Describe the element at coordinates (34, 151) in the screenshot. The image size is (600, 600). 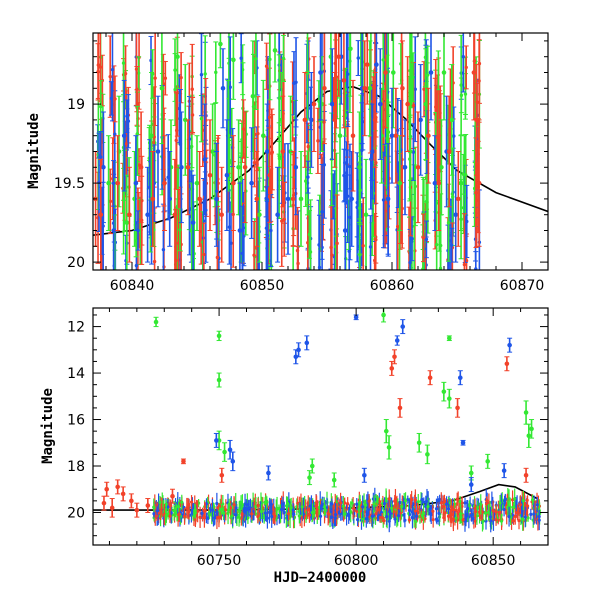
I see `y-axis-title-top: Magnitude` at that location.